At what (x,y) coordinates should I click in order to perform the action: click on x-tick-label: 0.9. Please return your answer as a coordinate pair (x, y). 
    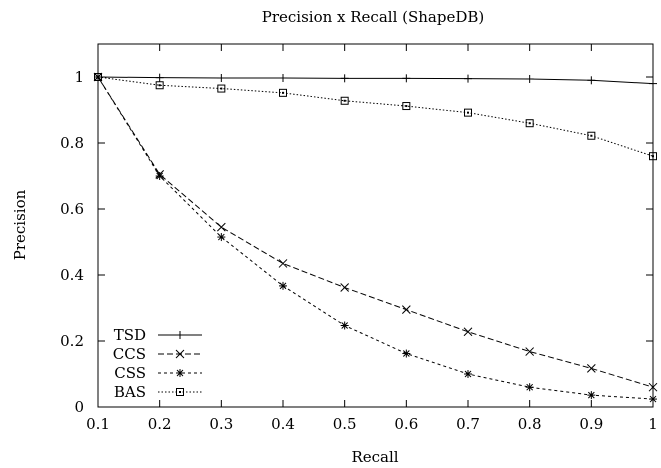
    Looking at the image, I should click on (591, 424).